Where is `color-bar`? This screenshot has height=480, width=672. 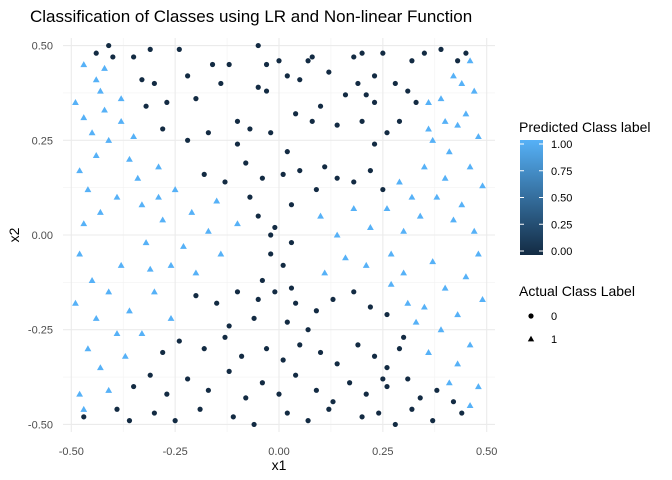 color-bar is located at coordinates (531, 197).